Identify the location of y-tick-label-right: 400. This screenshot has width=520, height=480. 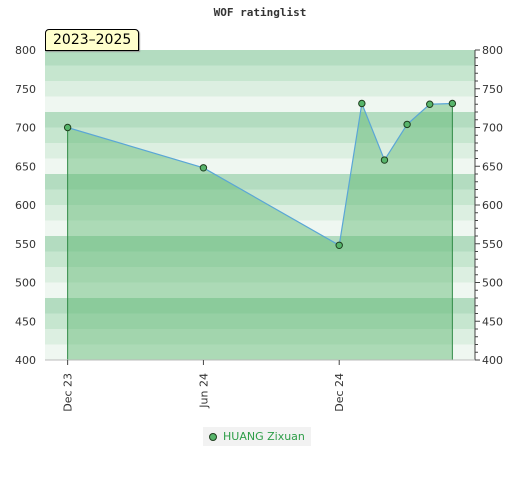
(492, 360).